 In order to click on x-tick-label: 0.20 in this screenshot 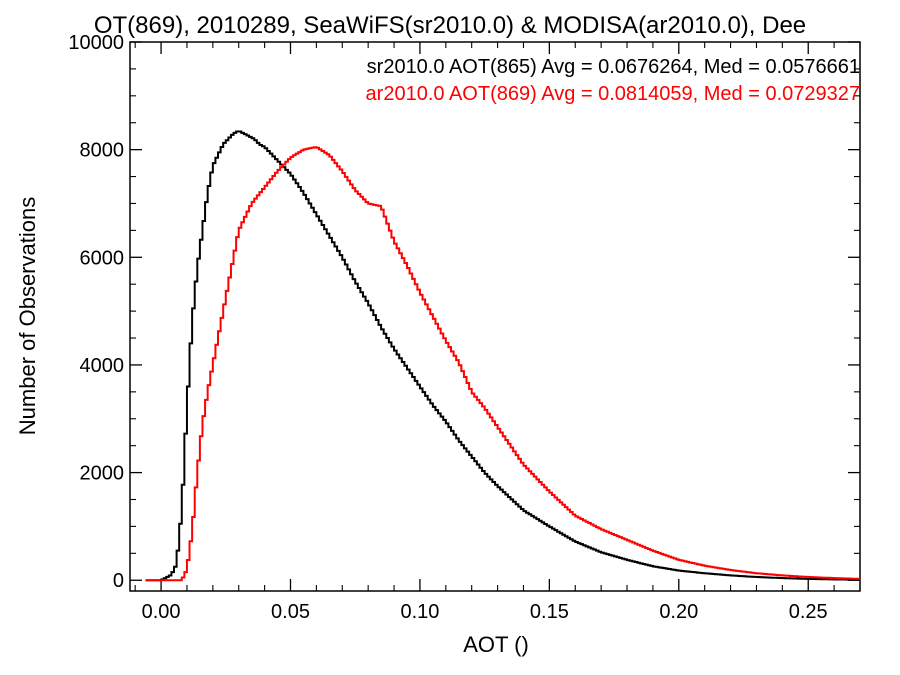, I will do `click(678, 612)`.